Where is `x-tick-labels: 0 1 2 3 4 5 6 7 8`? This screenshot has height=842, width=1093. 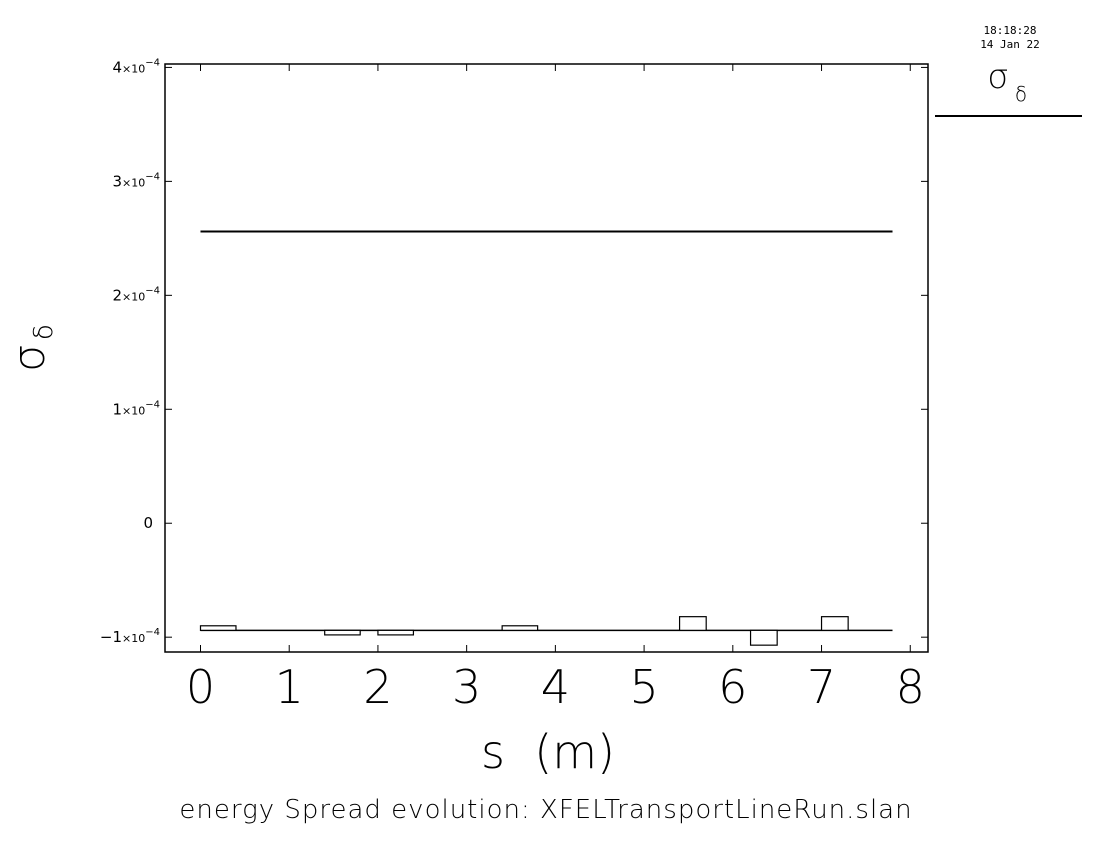
x-tick-labels: 0 1 2 3 4 5 6 7 8 is located at coordinates (555, 687).